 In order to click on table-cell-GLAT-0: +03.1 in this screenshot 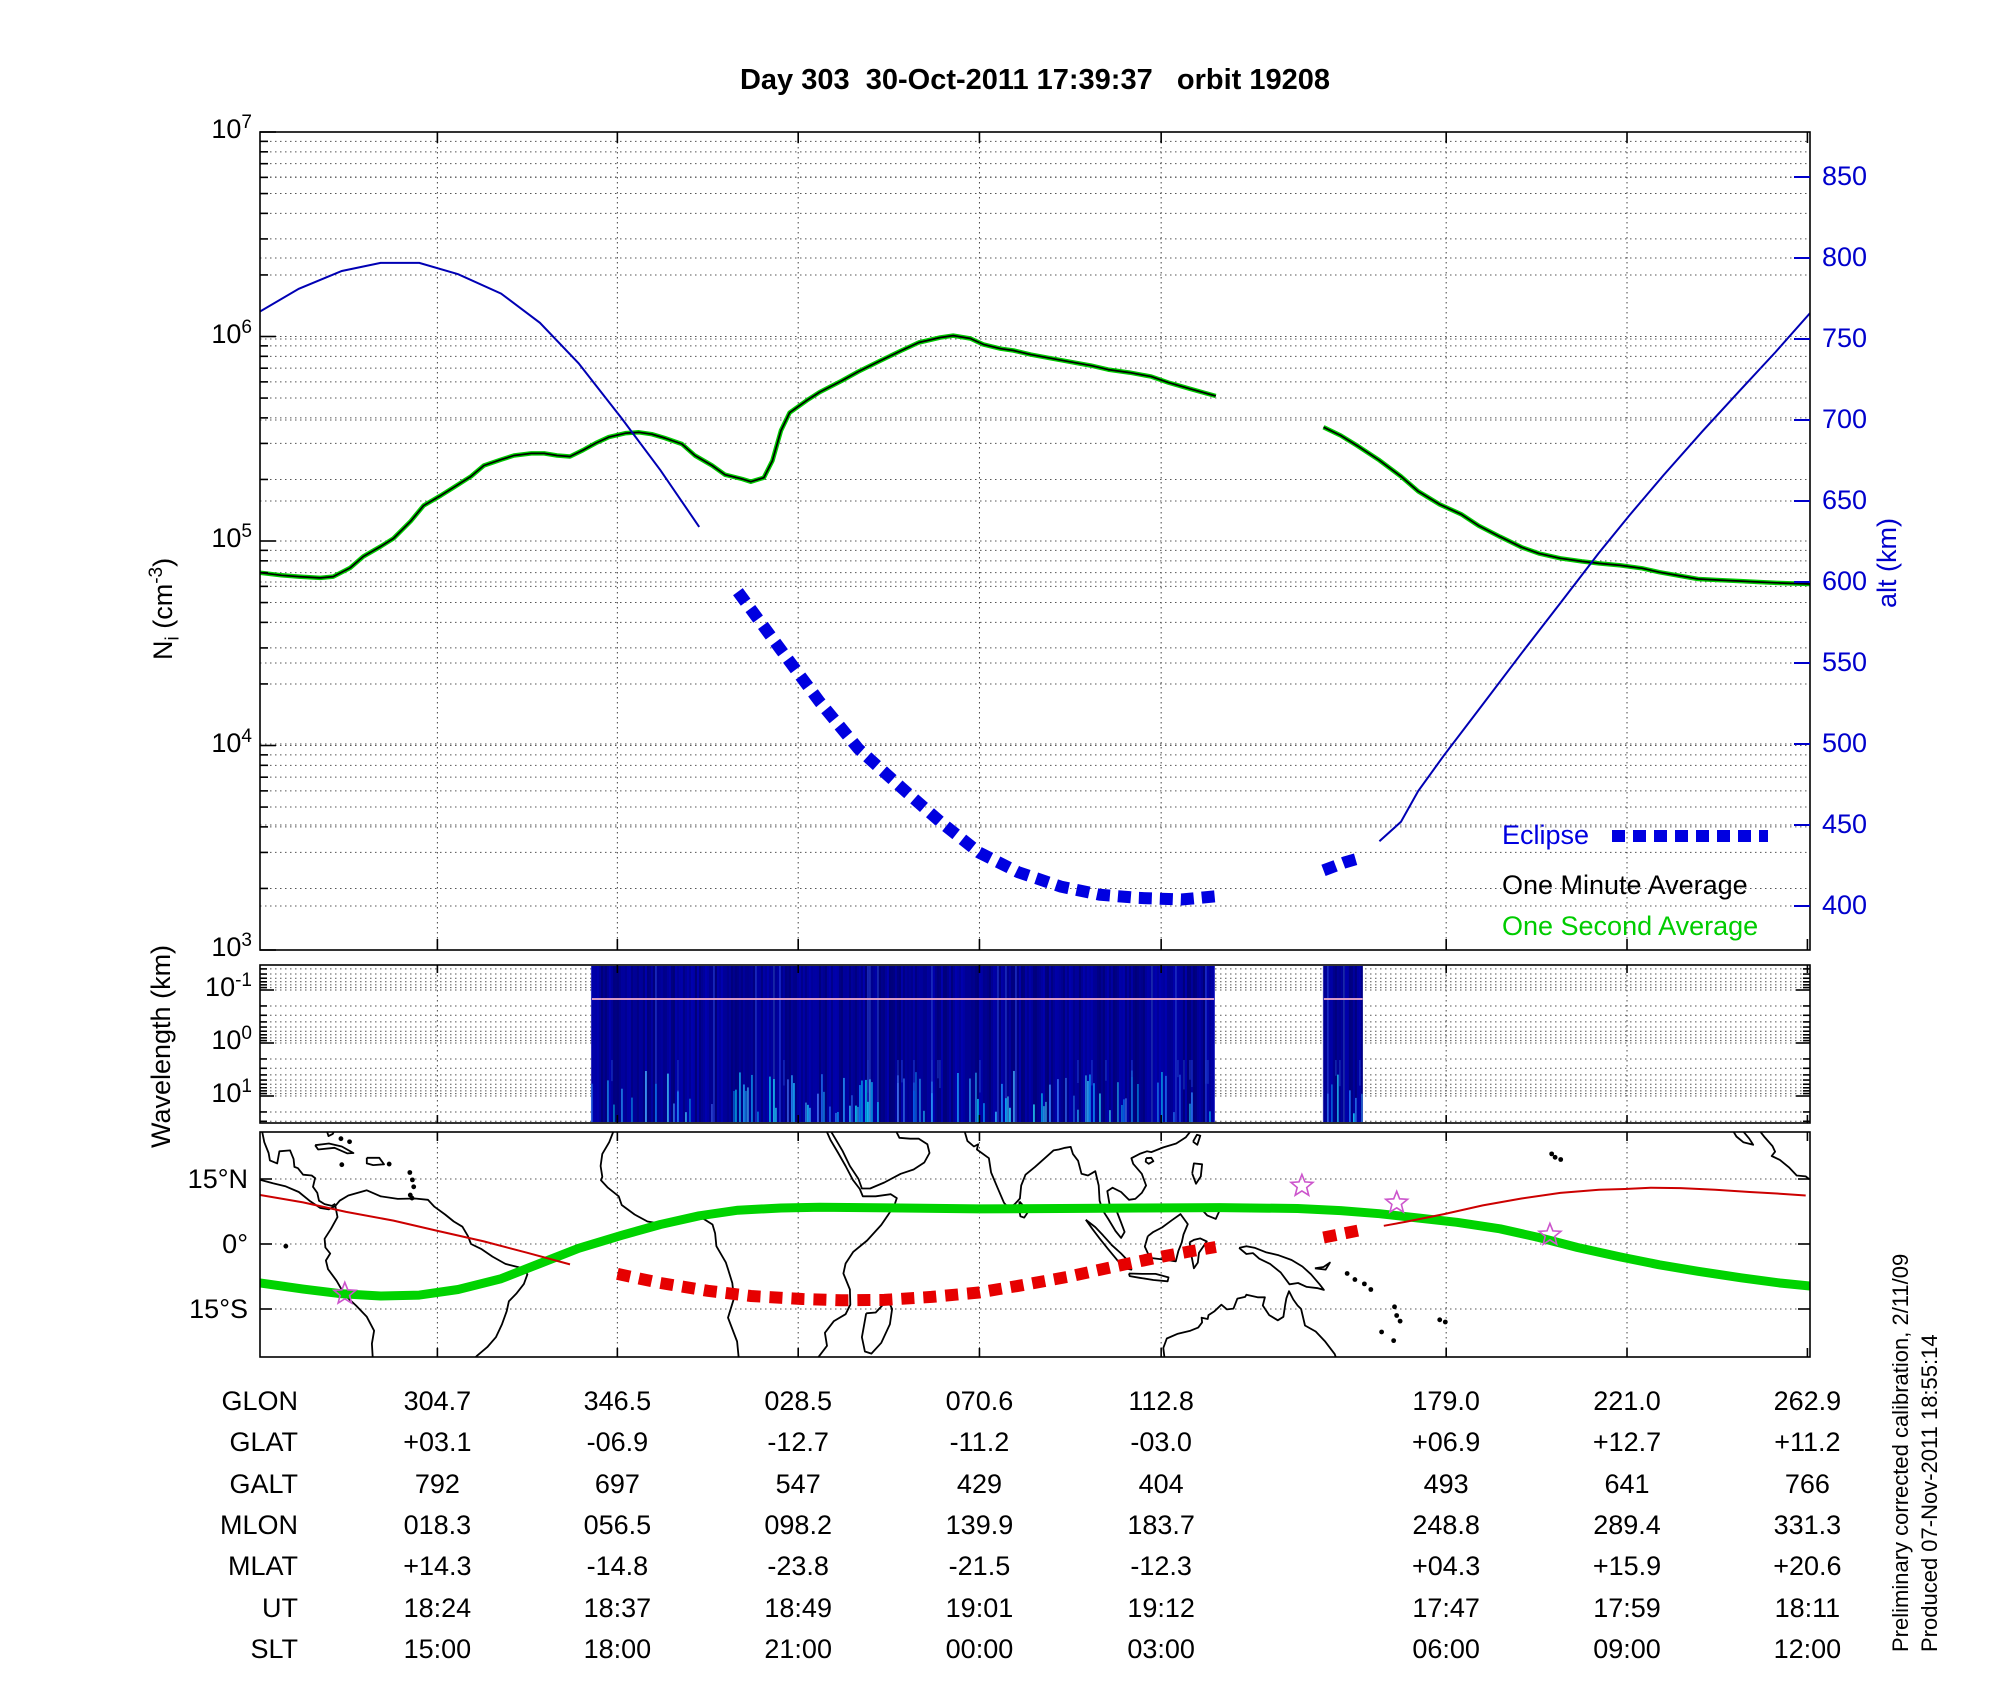, I will do `click(437, 1442)`.